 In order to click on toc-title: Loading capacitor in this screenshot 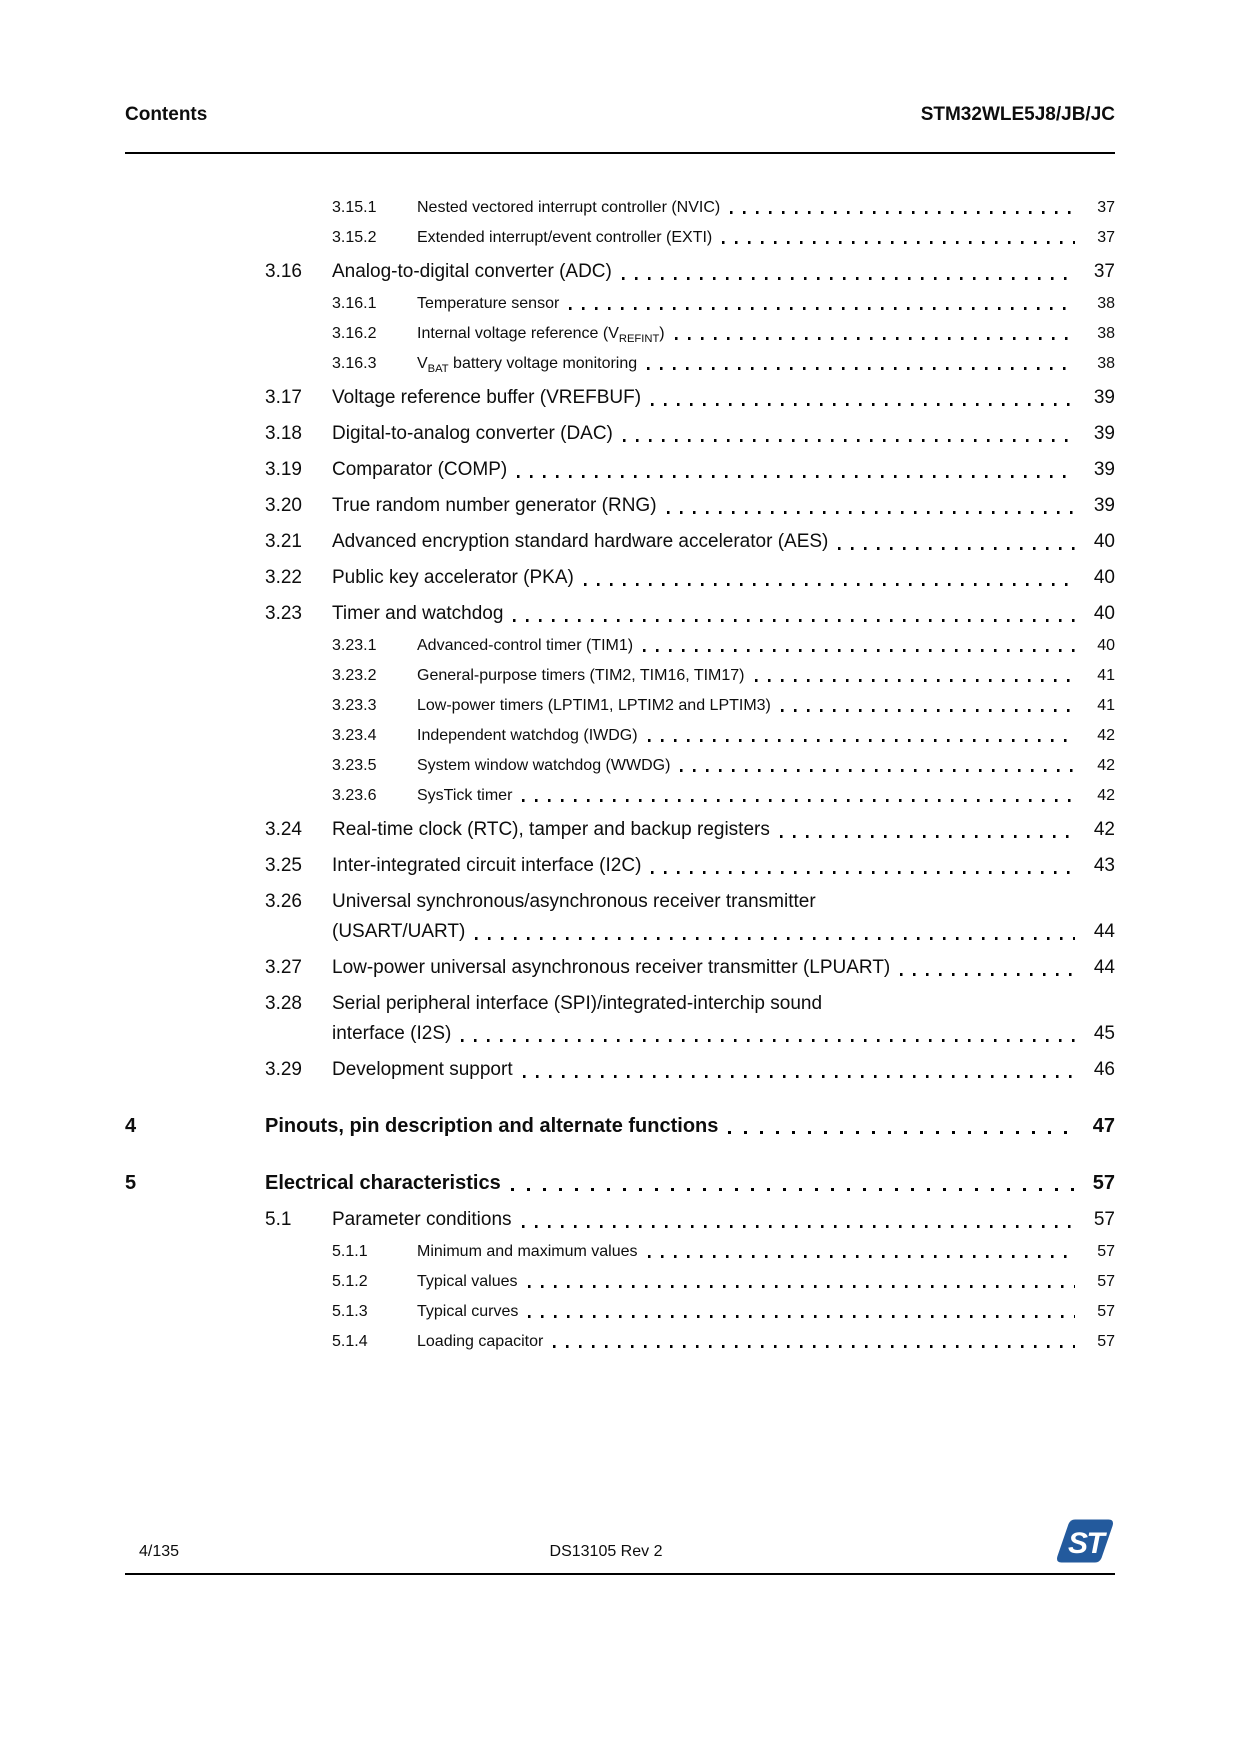, I will do `click(480, 1341)`.